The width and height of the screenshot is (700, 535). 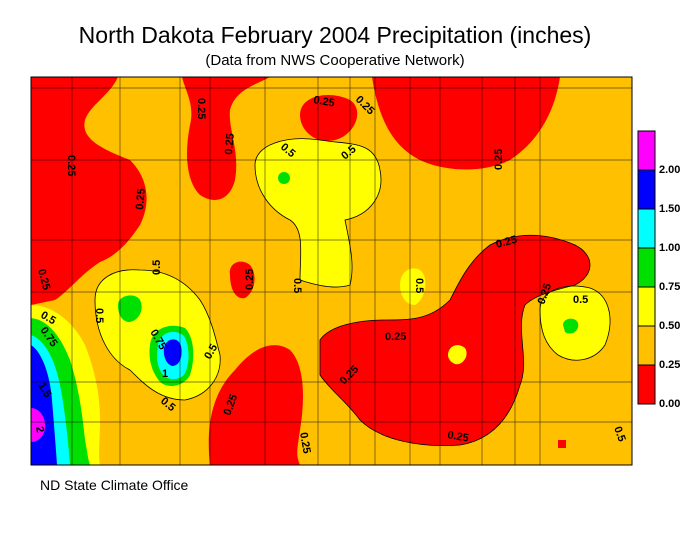 I want to click on dry-area-north-central, so click(x=226, y=138).